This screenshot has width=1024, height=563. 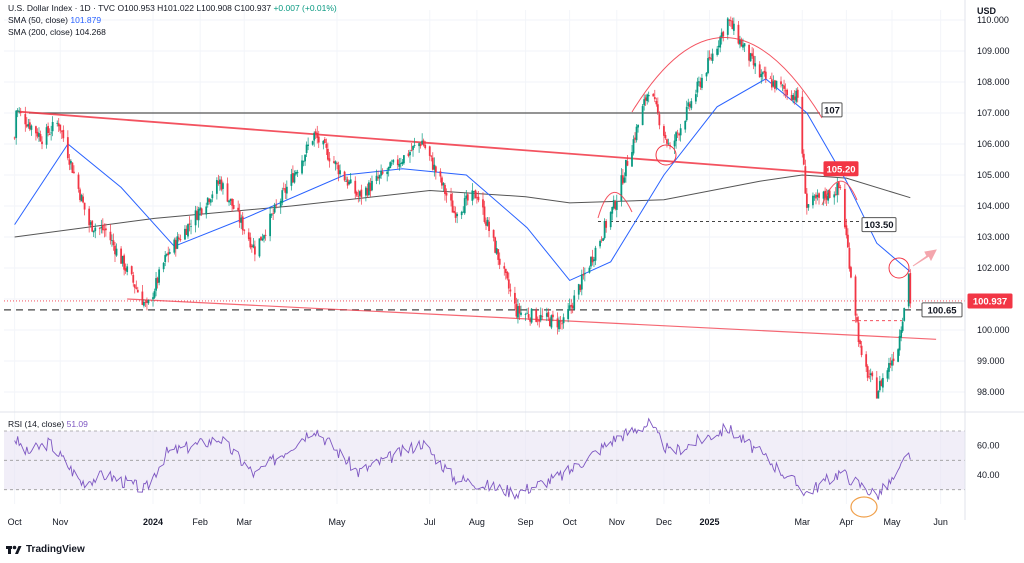 What do you see at coordinates (841, 169) in the screenshot?
I see `level-105-20-label-box` at bounding box center [841, 169].